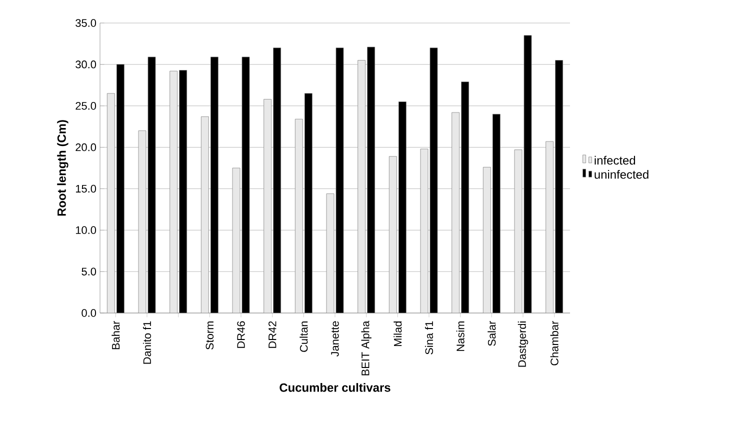  Describe the element at coordinates (86, 23) in the screenshot. I see `y-tick-label: 35.0` at that location.